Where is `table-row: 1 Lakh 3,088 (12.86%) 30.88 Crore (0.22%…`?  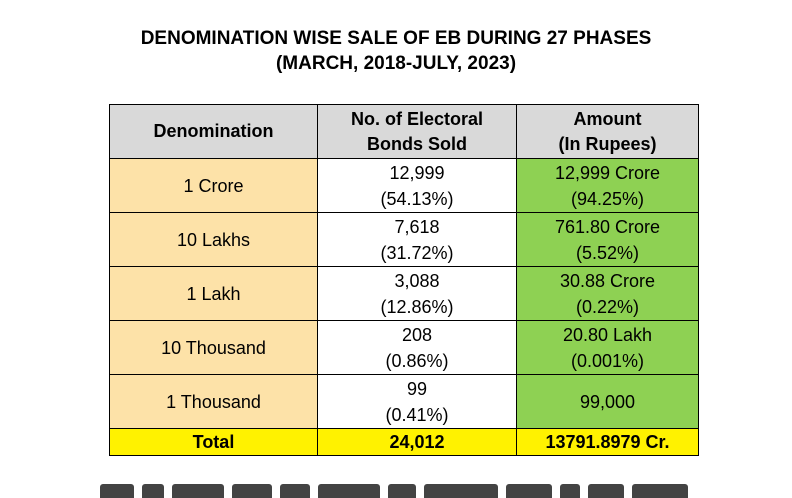
table-row: 1 Lakh 3,088 (12.86%) 30.88 Crore (0.22%… is located at coordinates (404, 293).